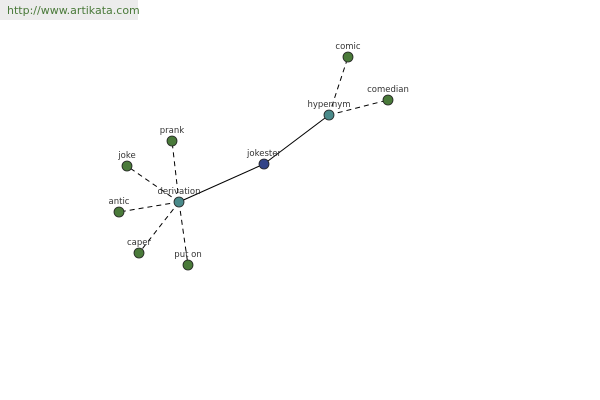 The height and width of the screenshot is (400, 600). I want to click on node-label: hypernym, so click(328, 105).